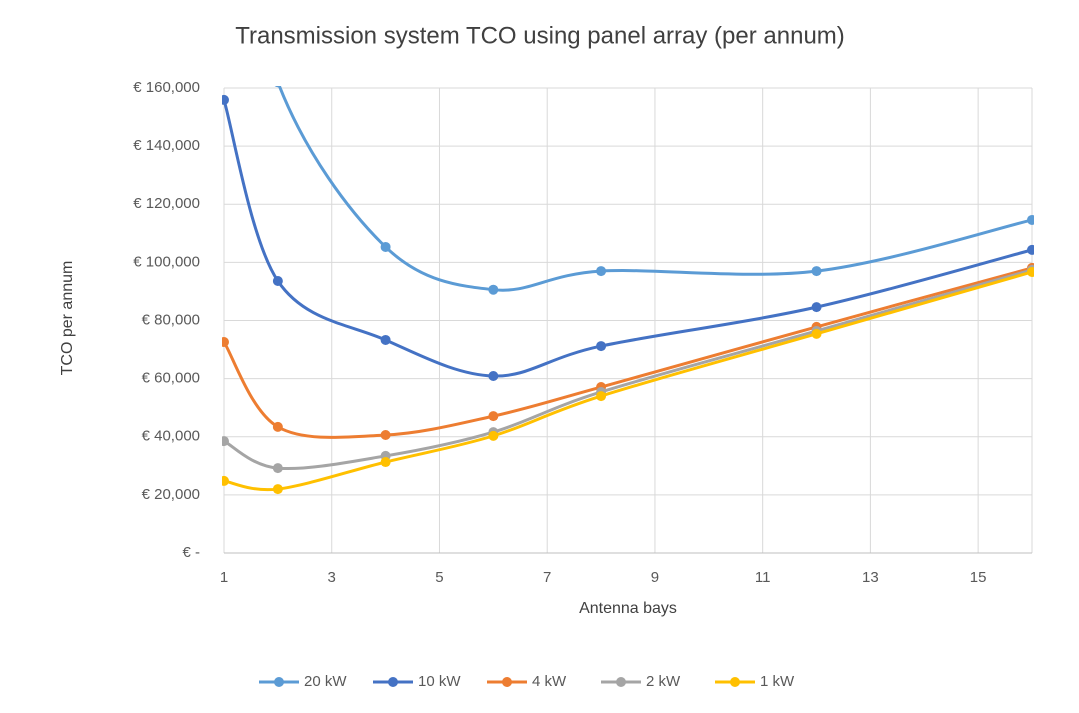 This screenshot has height=713, width=1079. What do you see at coordinates (171, 378) in the screenshot?
I see `y-tick-label: € 60,000` at bounding box center [171, 378].